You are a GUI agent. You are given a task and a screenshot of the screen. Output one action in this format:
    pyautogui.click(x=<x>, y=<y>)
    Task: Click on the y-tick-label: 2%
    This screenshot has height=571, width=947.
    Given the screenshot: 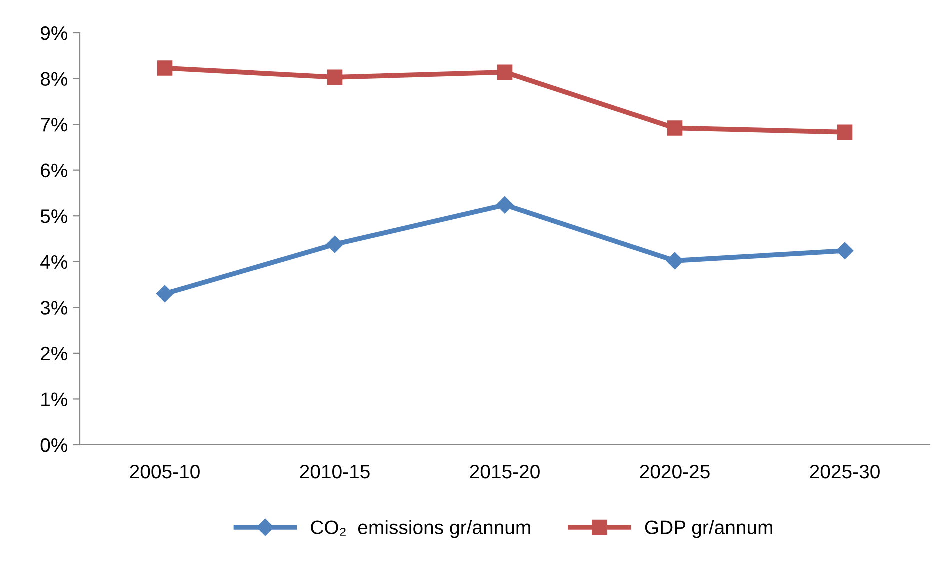 What is the action you would take?
    pyautogui.click(x=54, y=353)
    